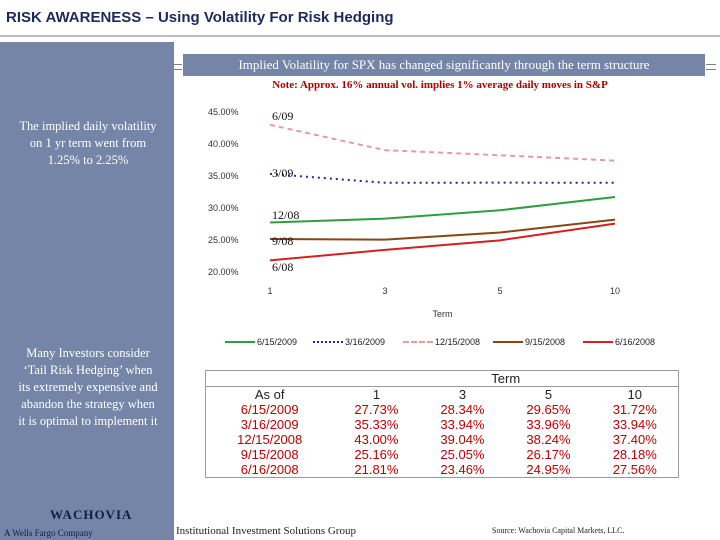 This screenshot has height=540, width=720. What do you see at coordinates (711, 67) in the screenshot?
I see `banner-rule-right` at bounding box center [711, 67].